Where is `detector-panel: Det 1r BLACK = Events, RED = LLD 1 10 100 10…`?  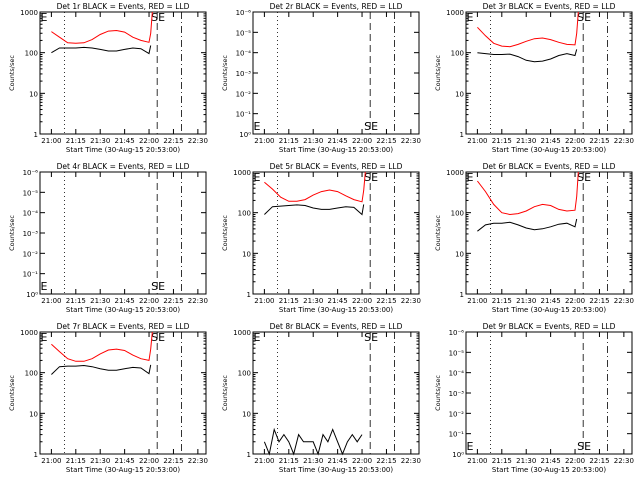
detector-panel: Det 1r BLACK = Events, RED = LLD 1 10 100 10… is located at coordinates (108, 78).